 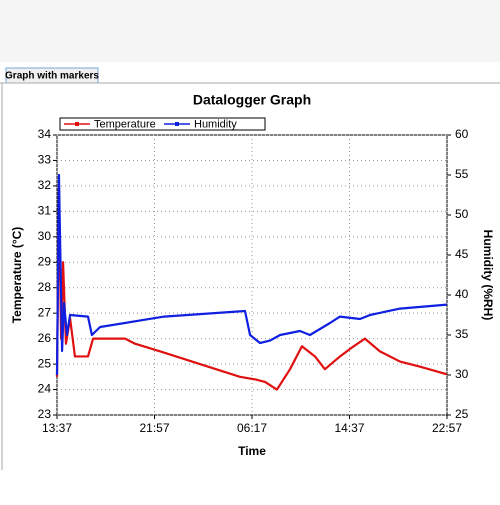 I want to click on y2-tick-label: 50, so click(x=462, y=214).